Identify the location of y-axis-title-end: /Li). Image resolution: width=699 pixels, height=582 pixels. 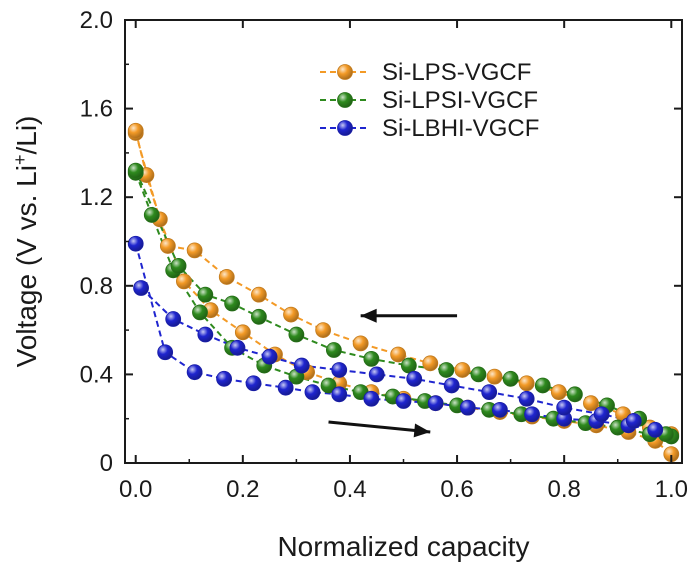
(26, 135).